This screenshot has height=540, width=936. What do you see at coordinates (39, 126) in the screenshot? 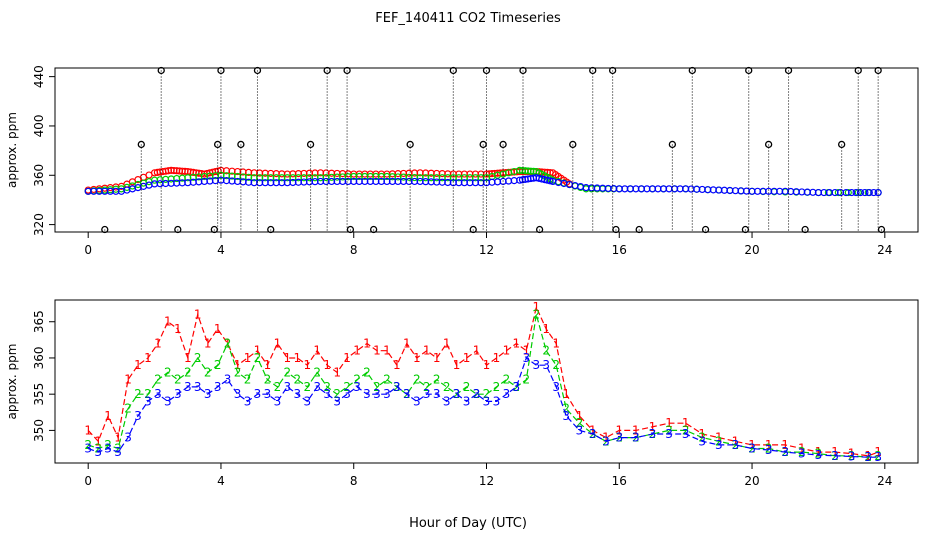
I see `y-tick-label: 400` at bounding box center [39, 126].